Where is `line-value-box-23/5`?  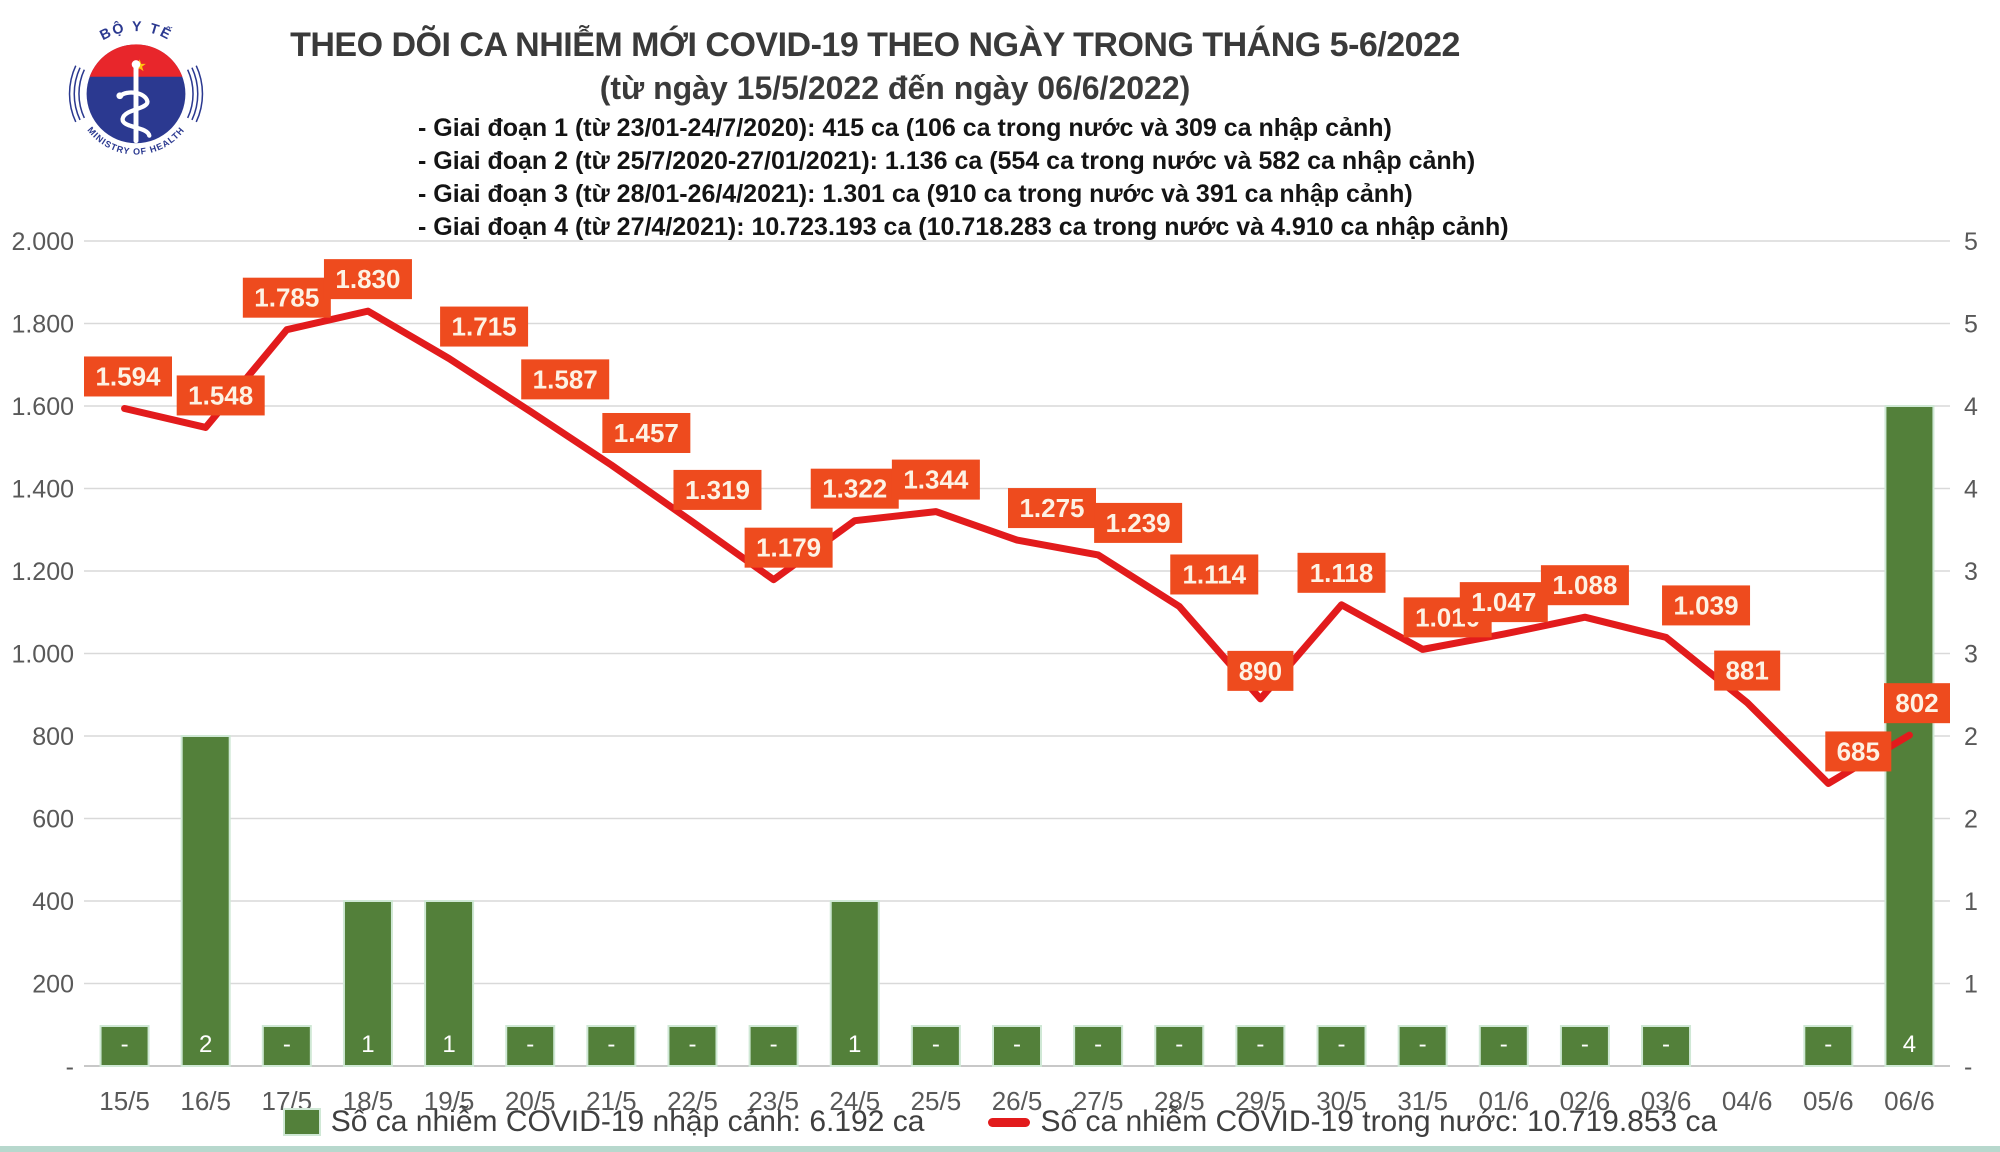 line-value-box-23/5 is located at coordinates (788, 547).